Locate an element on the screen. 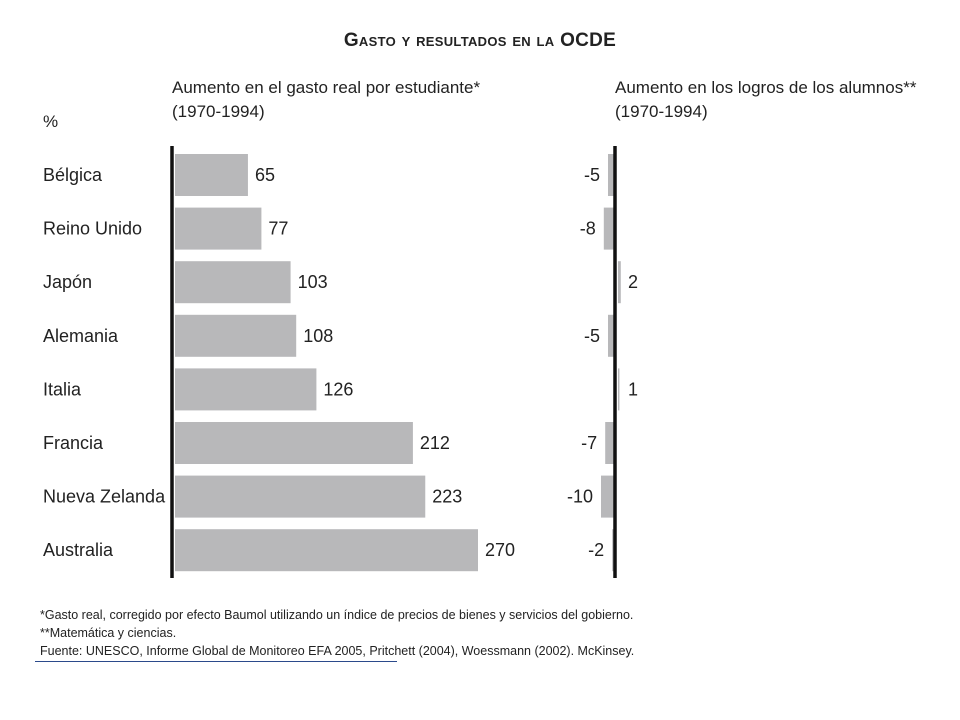 The width and height of the screenshot is (960, 720). spending-bar-nueva-zelanda is located at coordinates (300, 496).